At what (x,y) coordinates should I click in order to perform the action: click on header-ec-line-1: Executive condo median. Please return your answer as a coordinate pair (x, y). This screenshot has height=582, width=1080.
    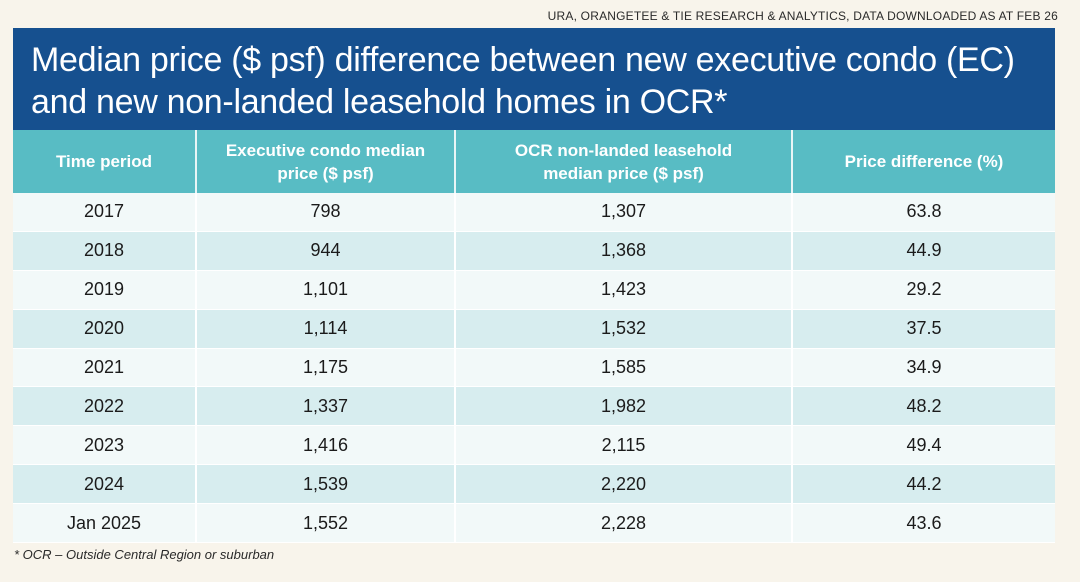
    Looking at the image, I should click on (325, 150).